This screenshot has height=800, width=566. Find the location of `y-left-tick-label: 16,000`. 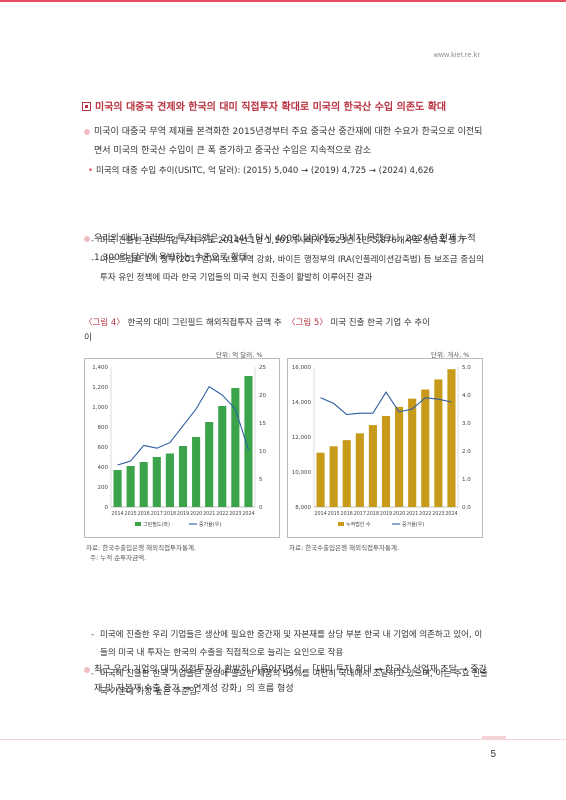

y-left-tick-label: 16,000 is located at coordinates (302, 368).